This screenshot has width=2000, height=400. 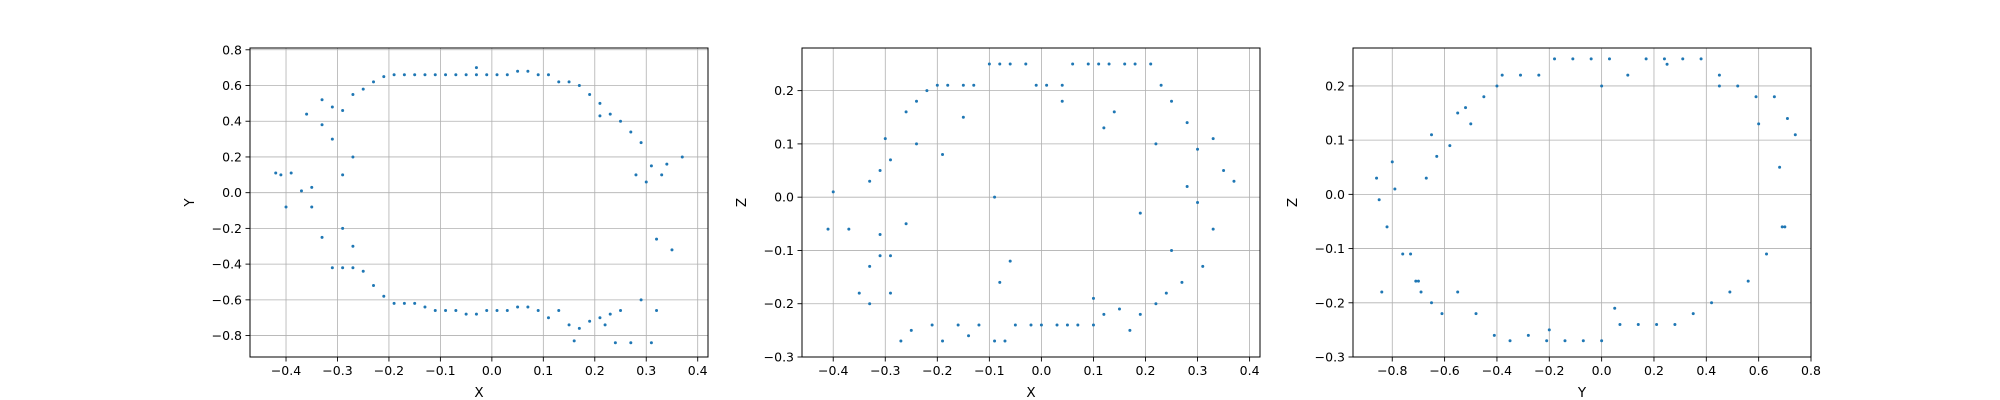 I want to click on y-tick-label: −0.2, so click(x=1330, y=302).